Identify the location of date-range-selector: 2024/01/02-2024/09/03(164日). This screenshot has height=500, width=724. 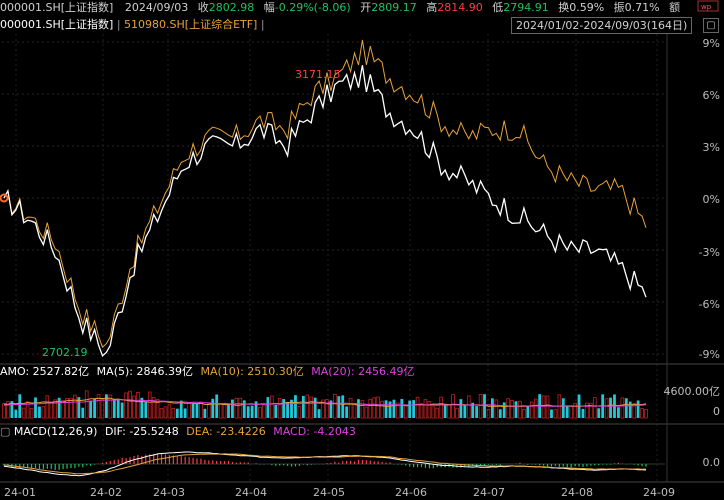
(602, 25).